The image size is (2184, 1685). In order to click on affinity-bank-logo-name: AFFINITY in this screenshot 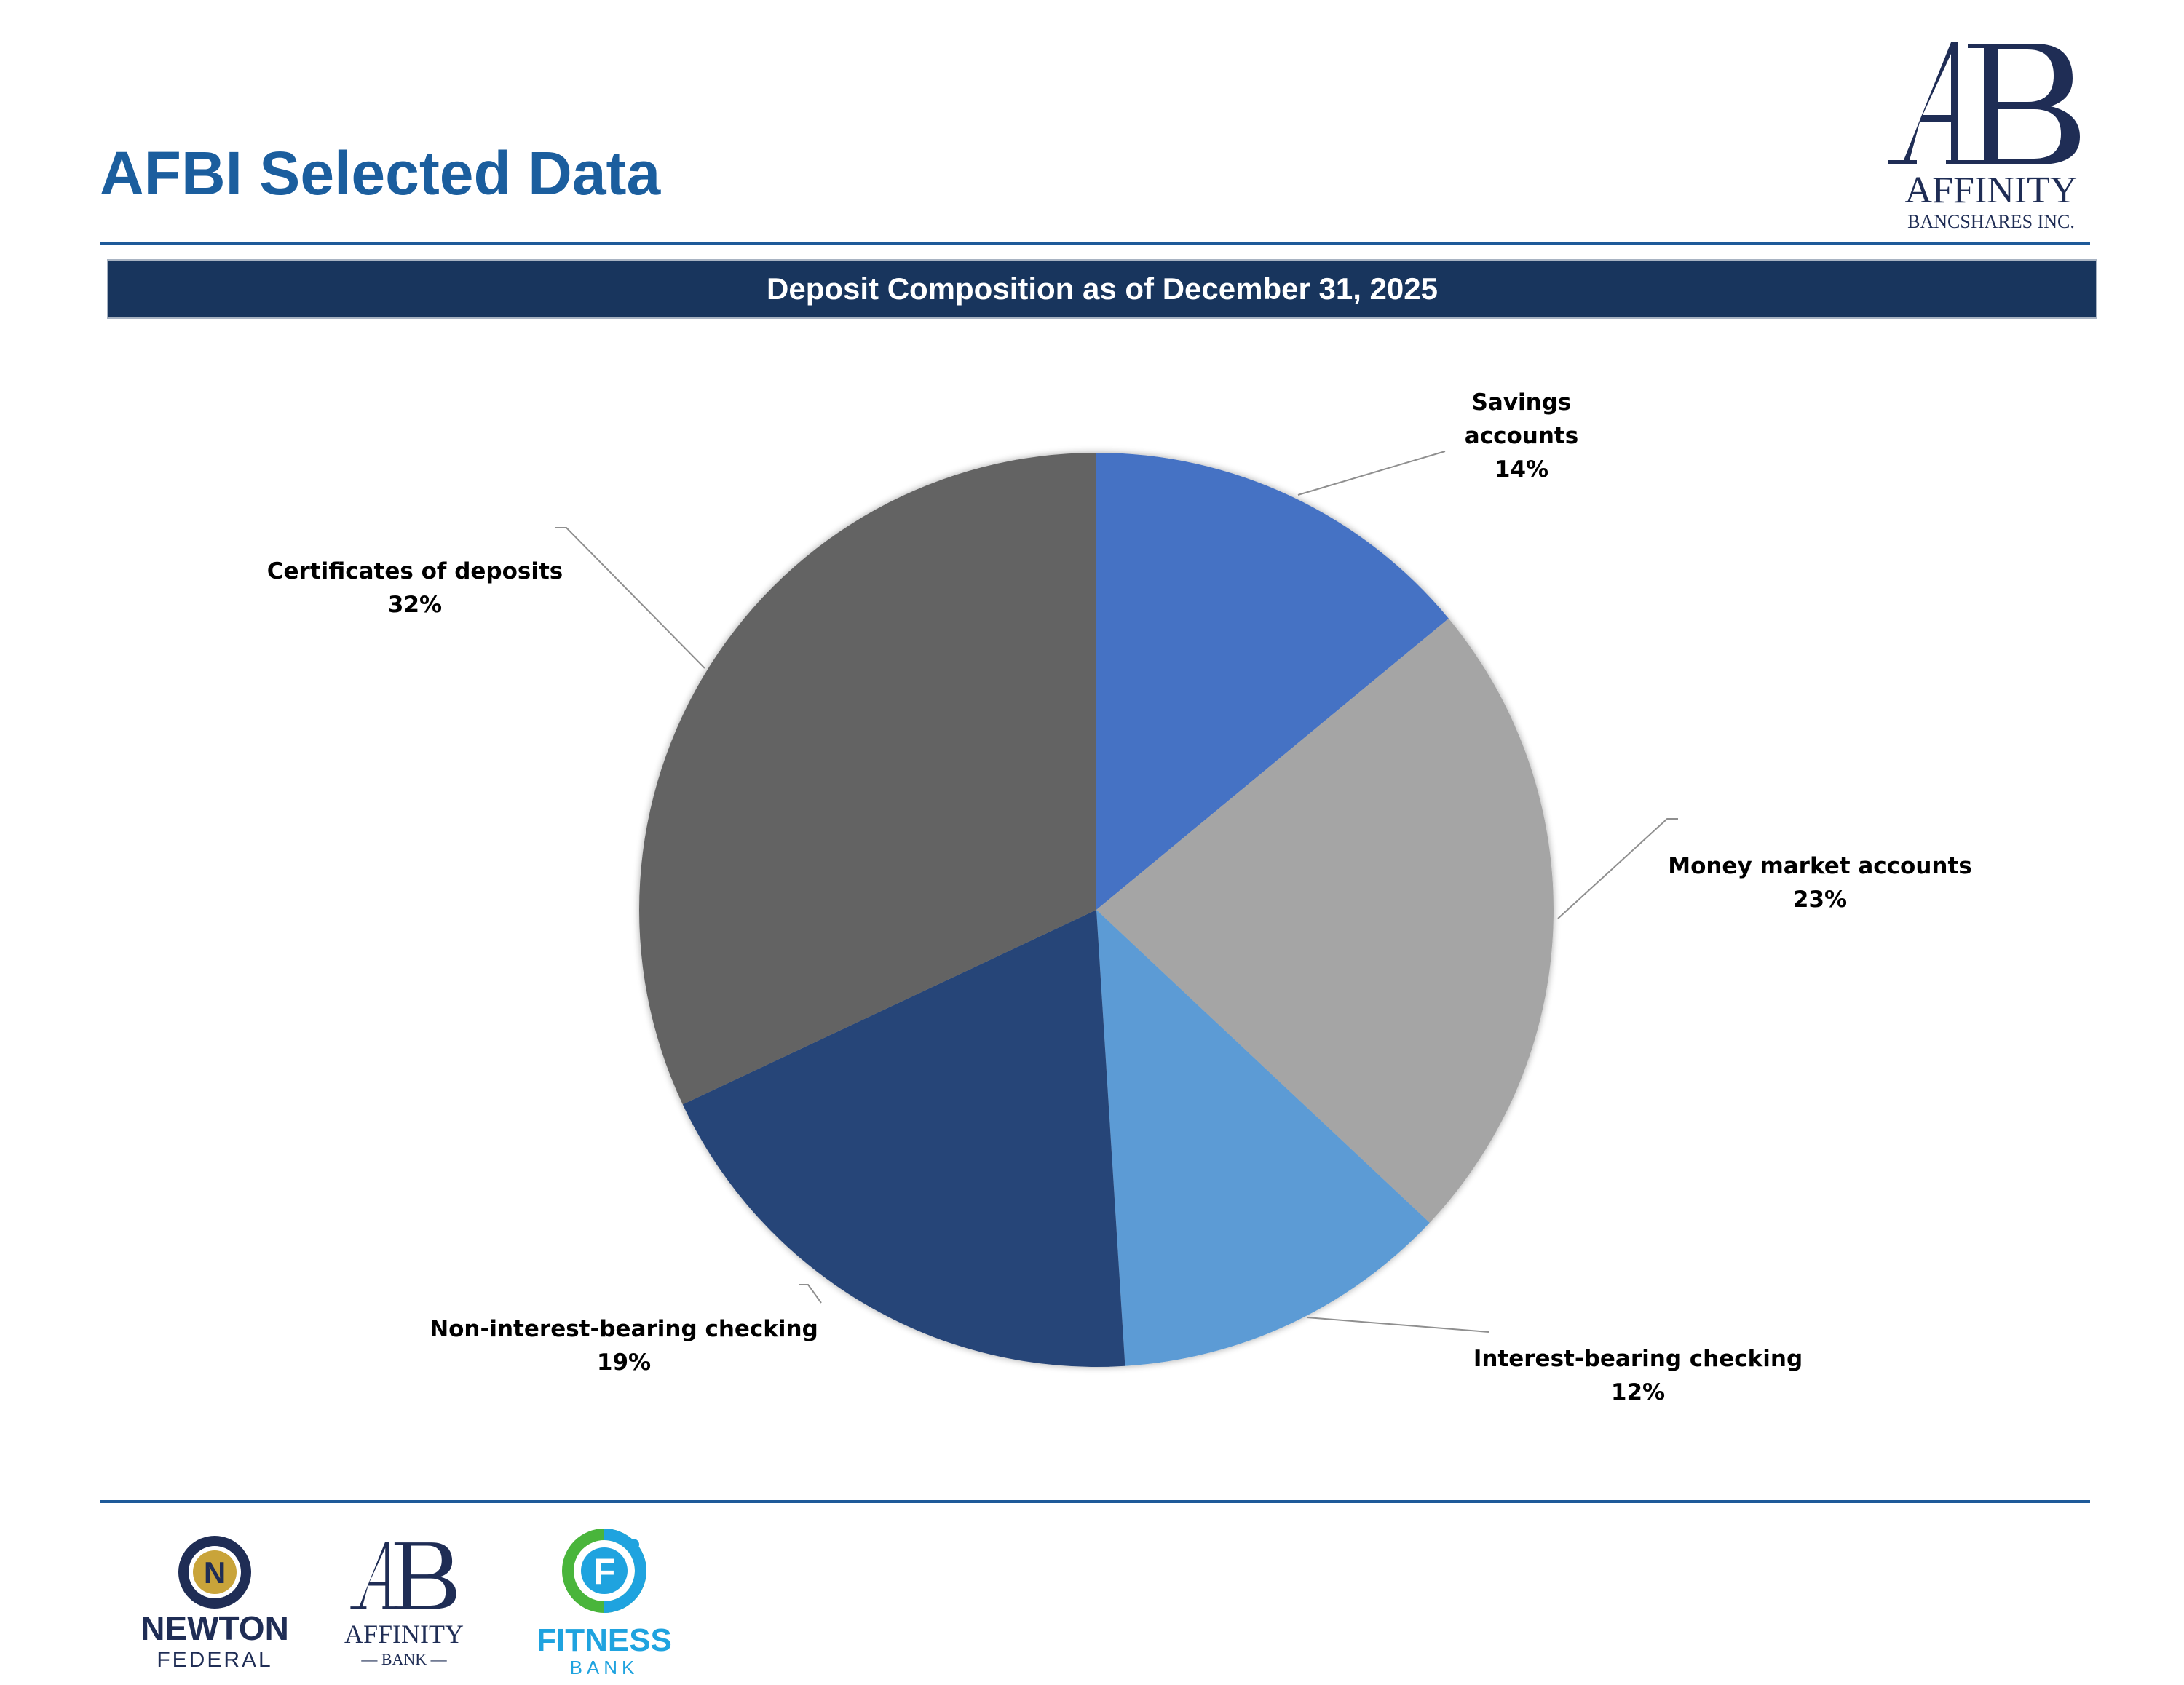, I will do `click(404, 1634)`.